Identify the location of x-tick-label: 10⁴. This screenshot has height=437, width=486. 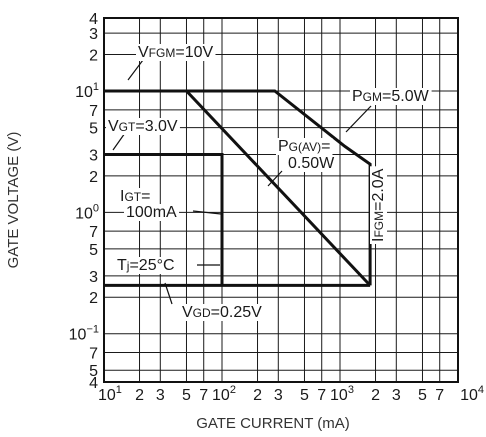
(472, 394).